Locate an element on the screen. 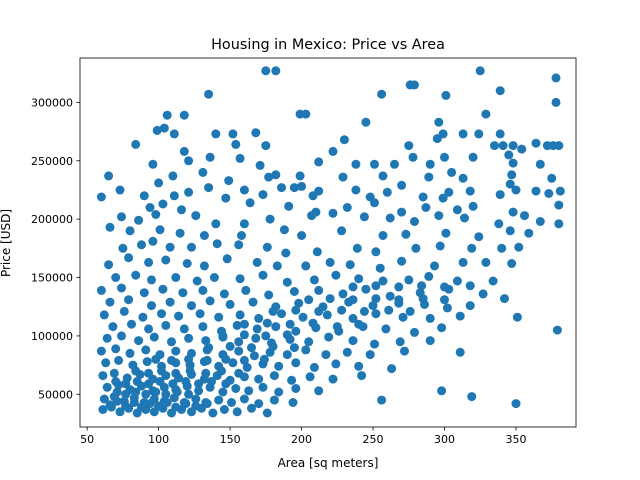 This screenshot has width=640, height=480. y-axis-label: Price [USD] is located at coordinates (6, 243).